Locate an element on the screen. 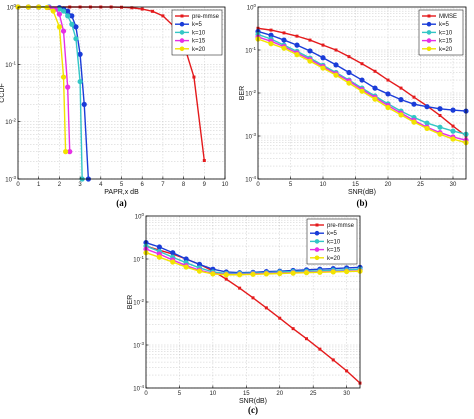 This screenshot has width=474, height=419. x-tick-label: 1 is located at coordinates (39, 185).